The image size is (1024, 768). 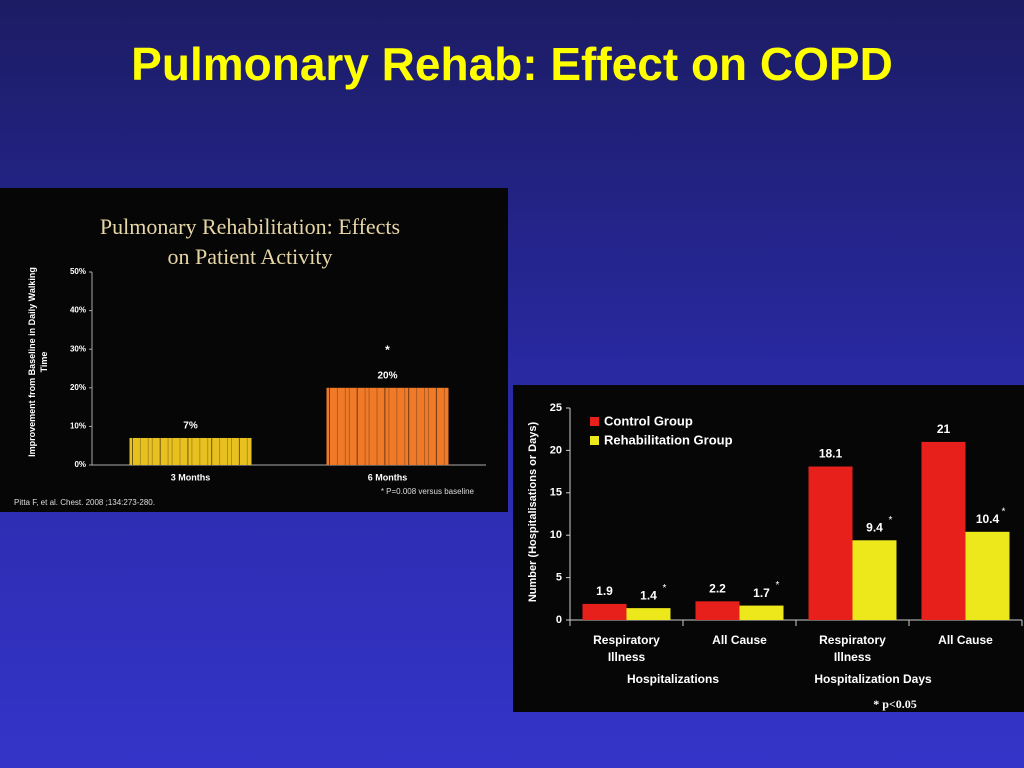 I want to click on legend-label: Control Group, so click(x=648, y=420).